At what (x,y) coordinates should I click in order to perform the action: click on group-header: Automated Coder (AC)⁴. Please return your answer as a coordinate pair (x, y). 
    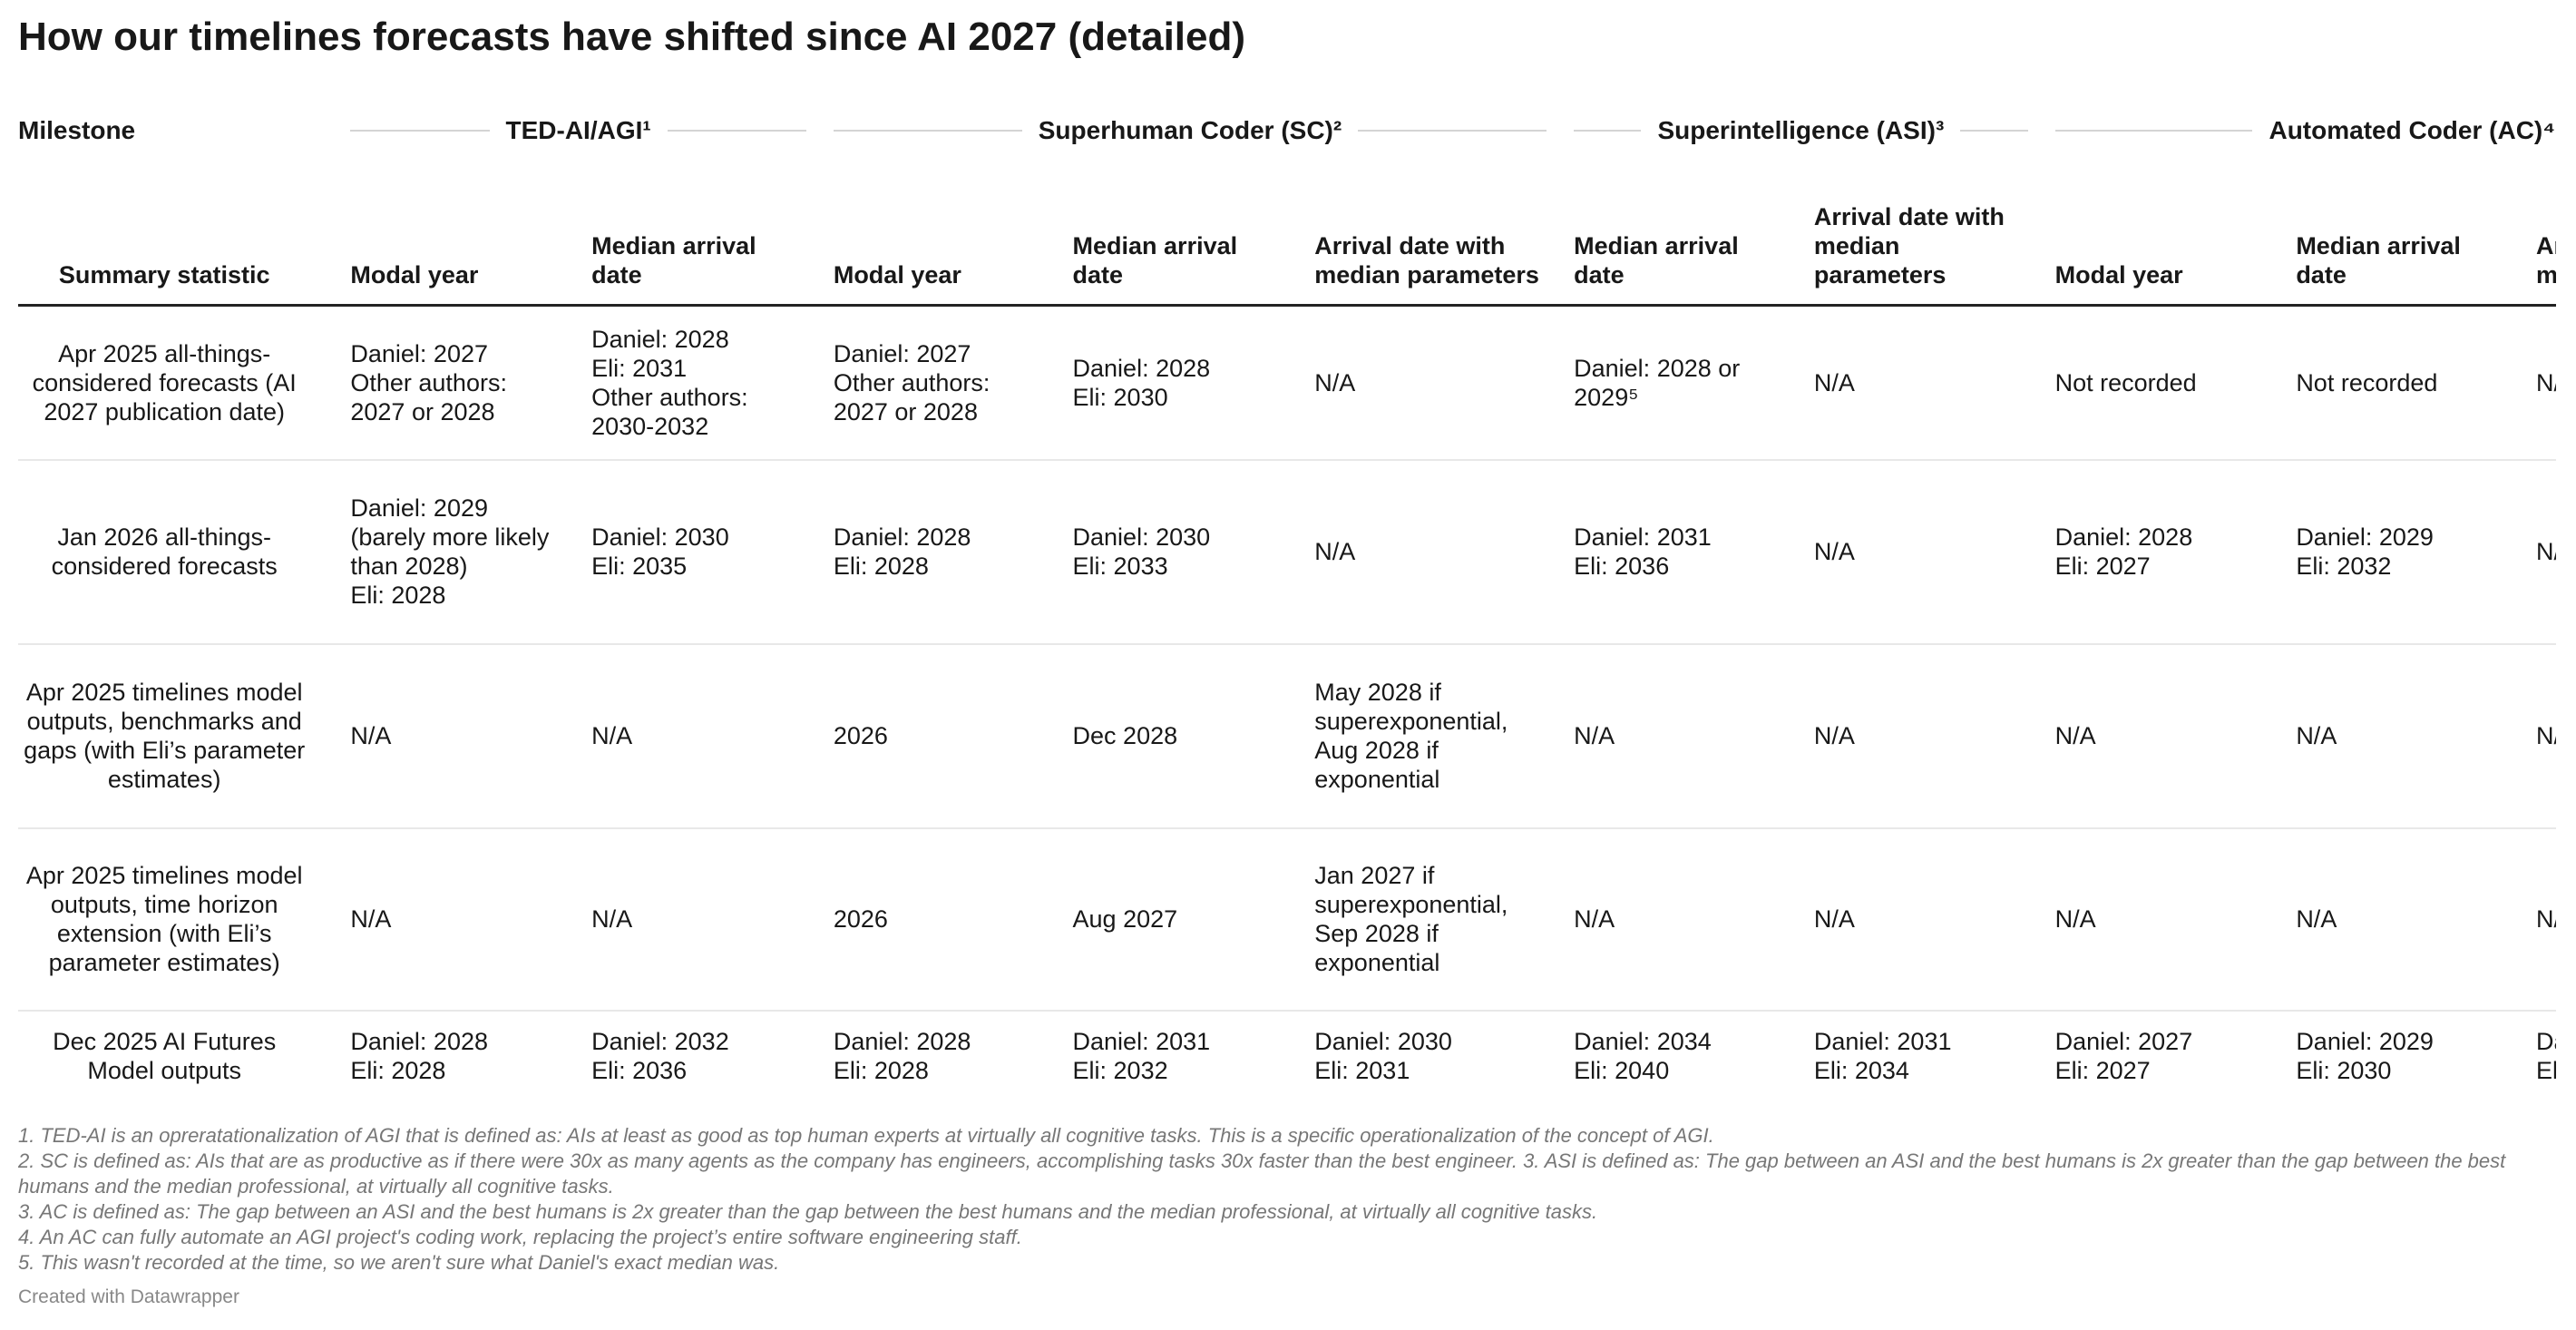
    Looking at the image, I should click on (2305, 130).